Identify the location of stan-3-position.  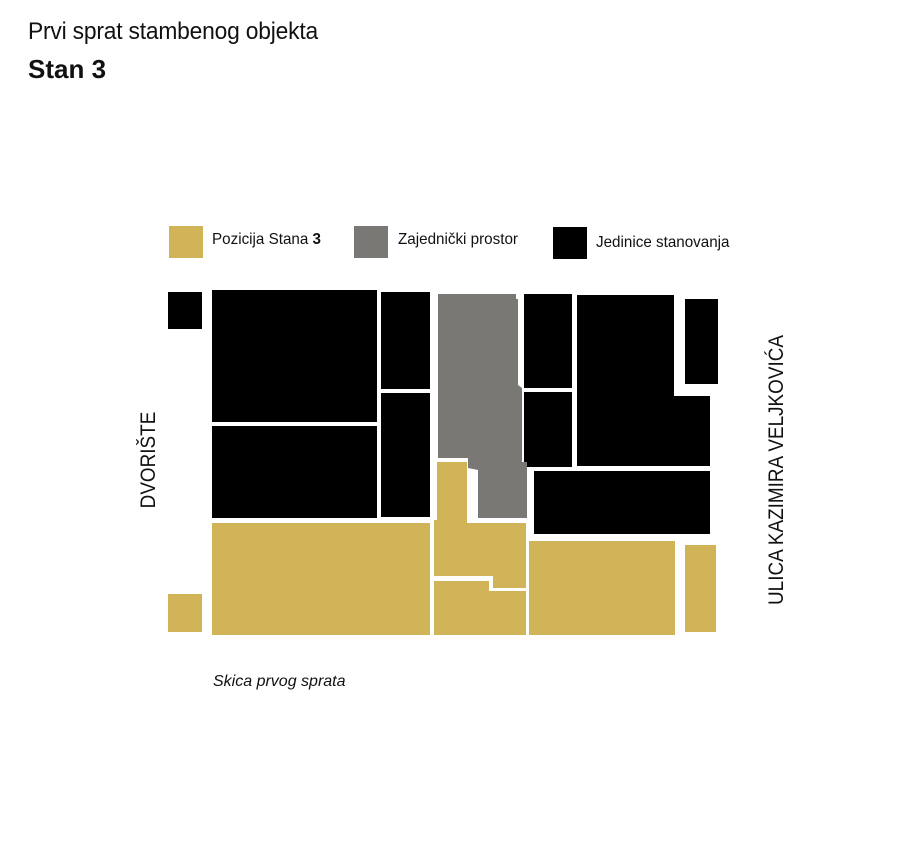
(442, 548).